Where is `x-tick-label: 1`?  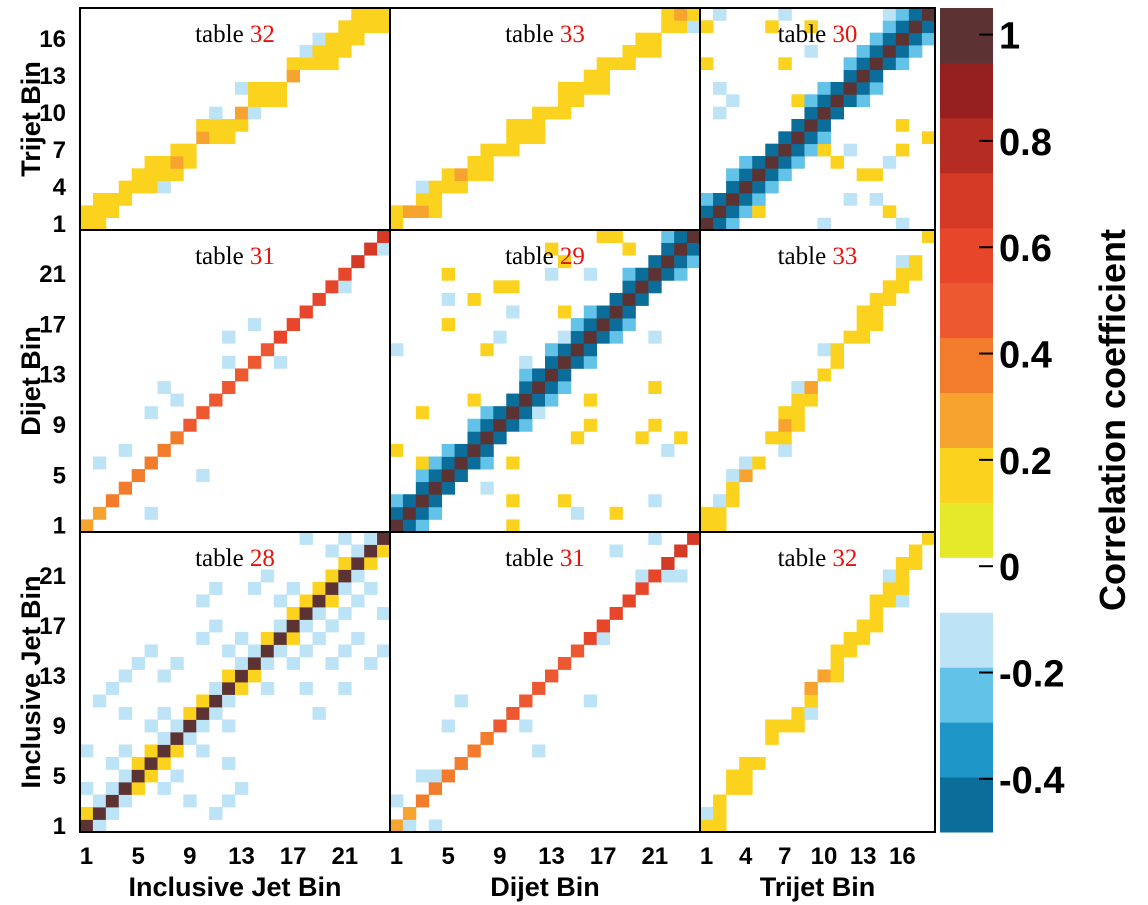
x-tick-label: 1 is located at coordinates (396, 856).